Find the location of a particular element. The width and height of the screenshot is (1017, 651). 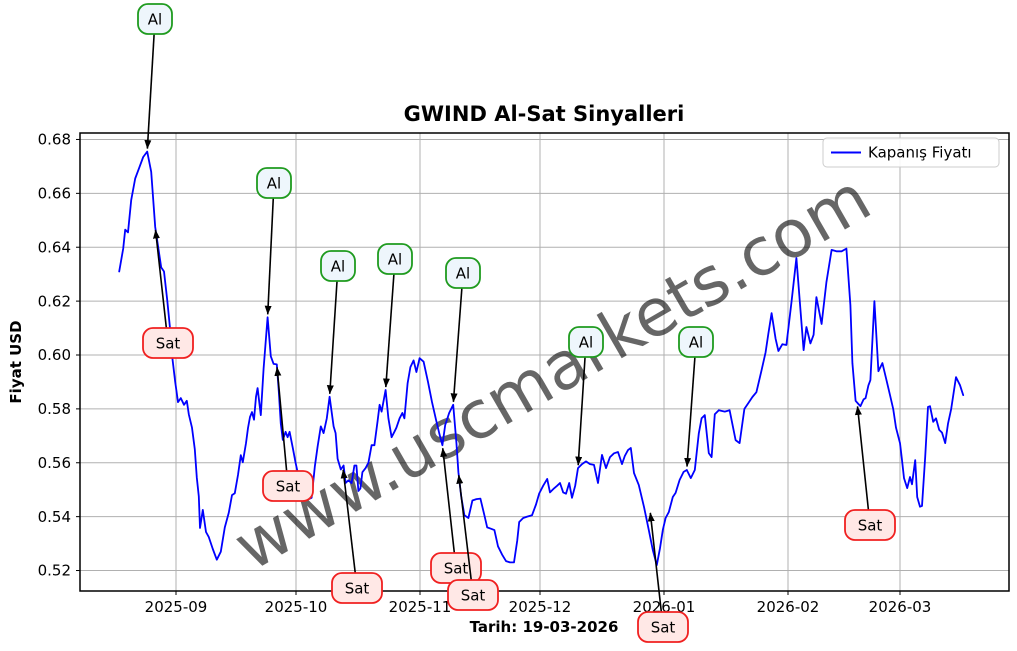

x-tick-label: 2025-11 is located at coordinates (420, 607).